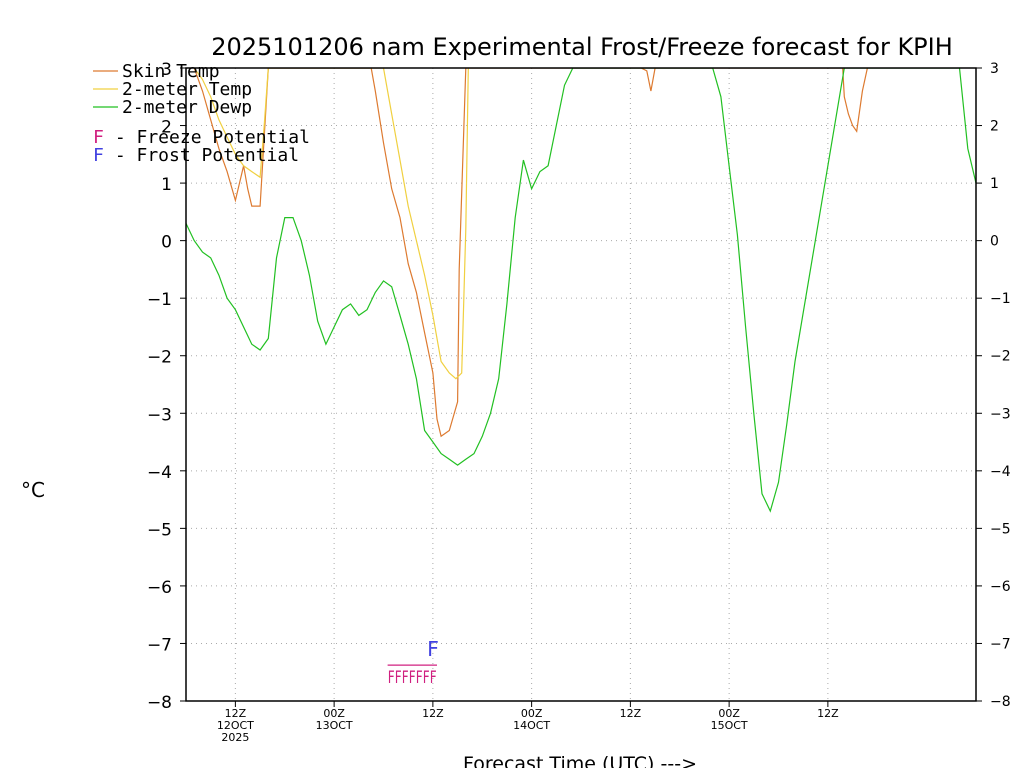 This screenshot has width=1024, height=768. What do you see at coordinates (235, 725) in the screenshot?
I see `x-tick-label: 12OCT` at bounding box center [235, 725].